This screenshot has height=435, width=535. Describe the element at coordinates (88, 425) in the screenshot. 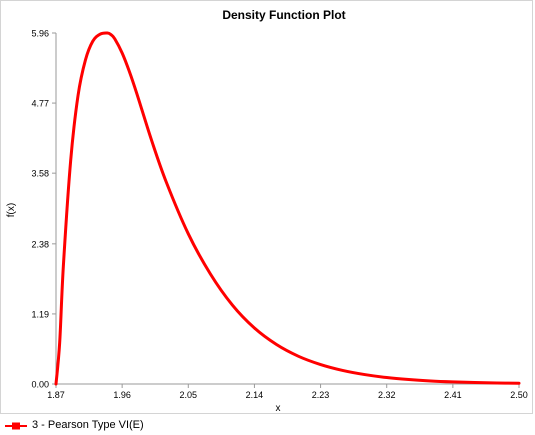

I see `legend-label-series-1: 3 - Pearson Type VI(E)` at that location.